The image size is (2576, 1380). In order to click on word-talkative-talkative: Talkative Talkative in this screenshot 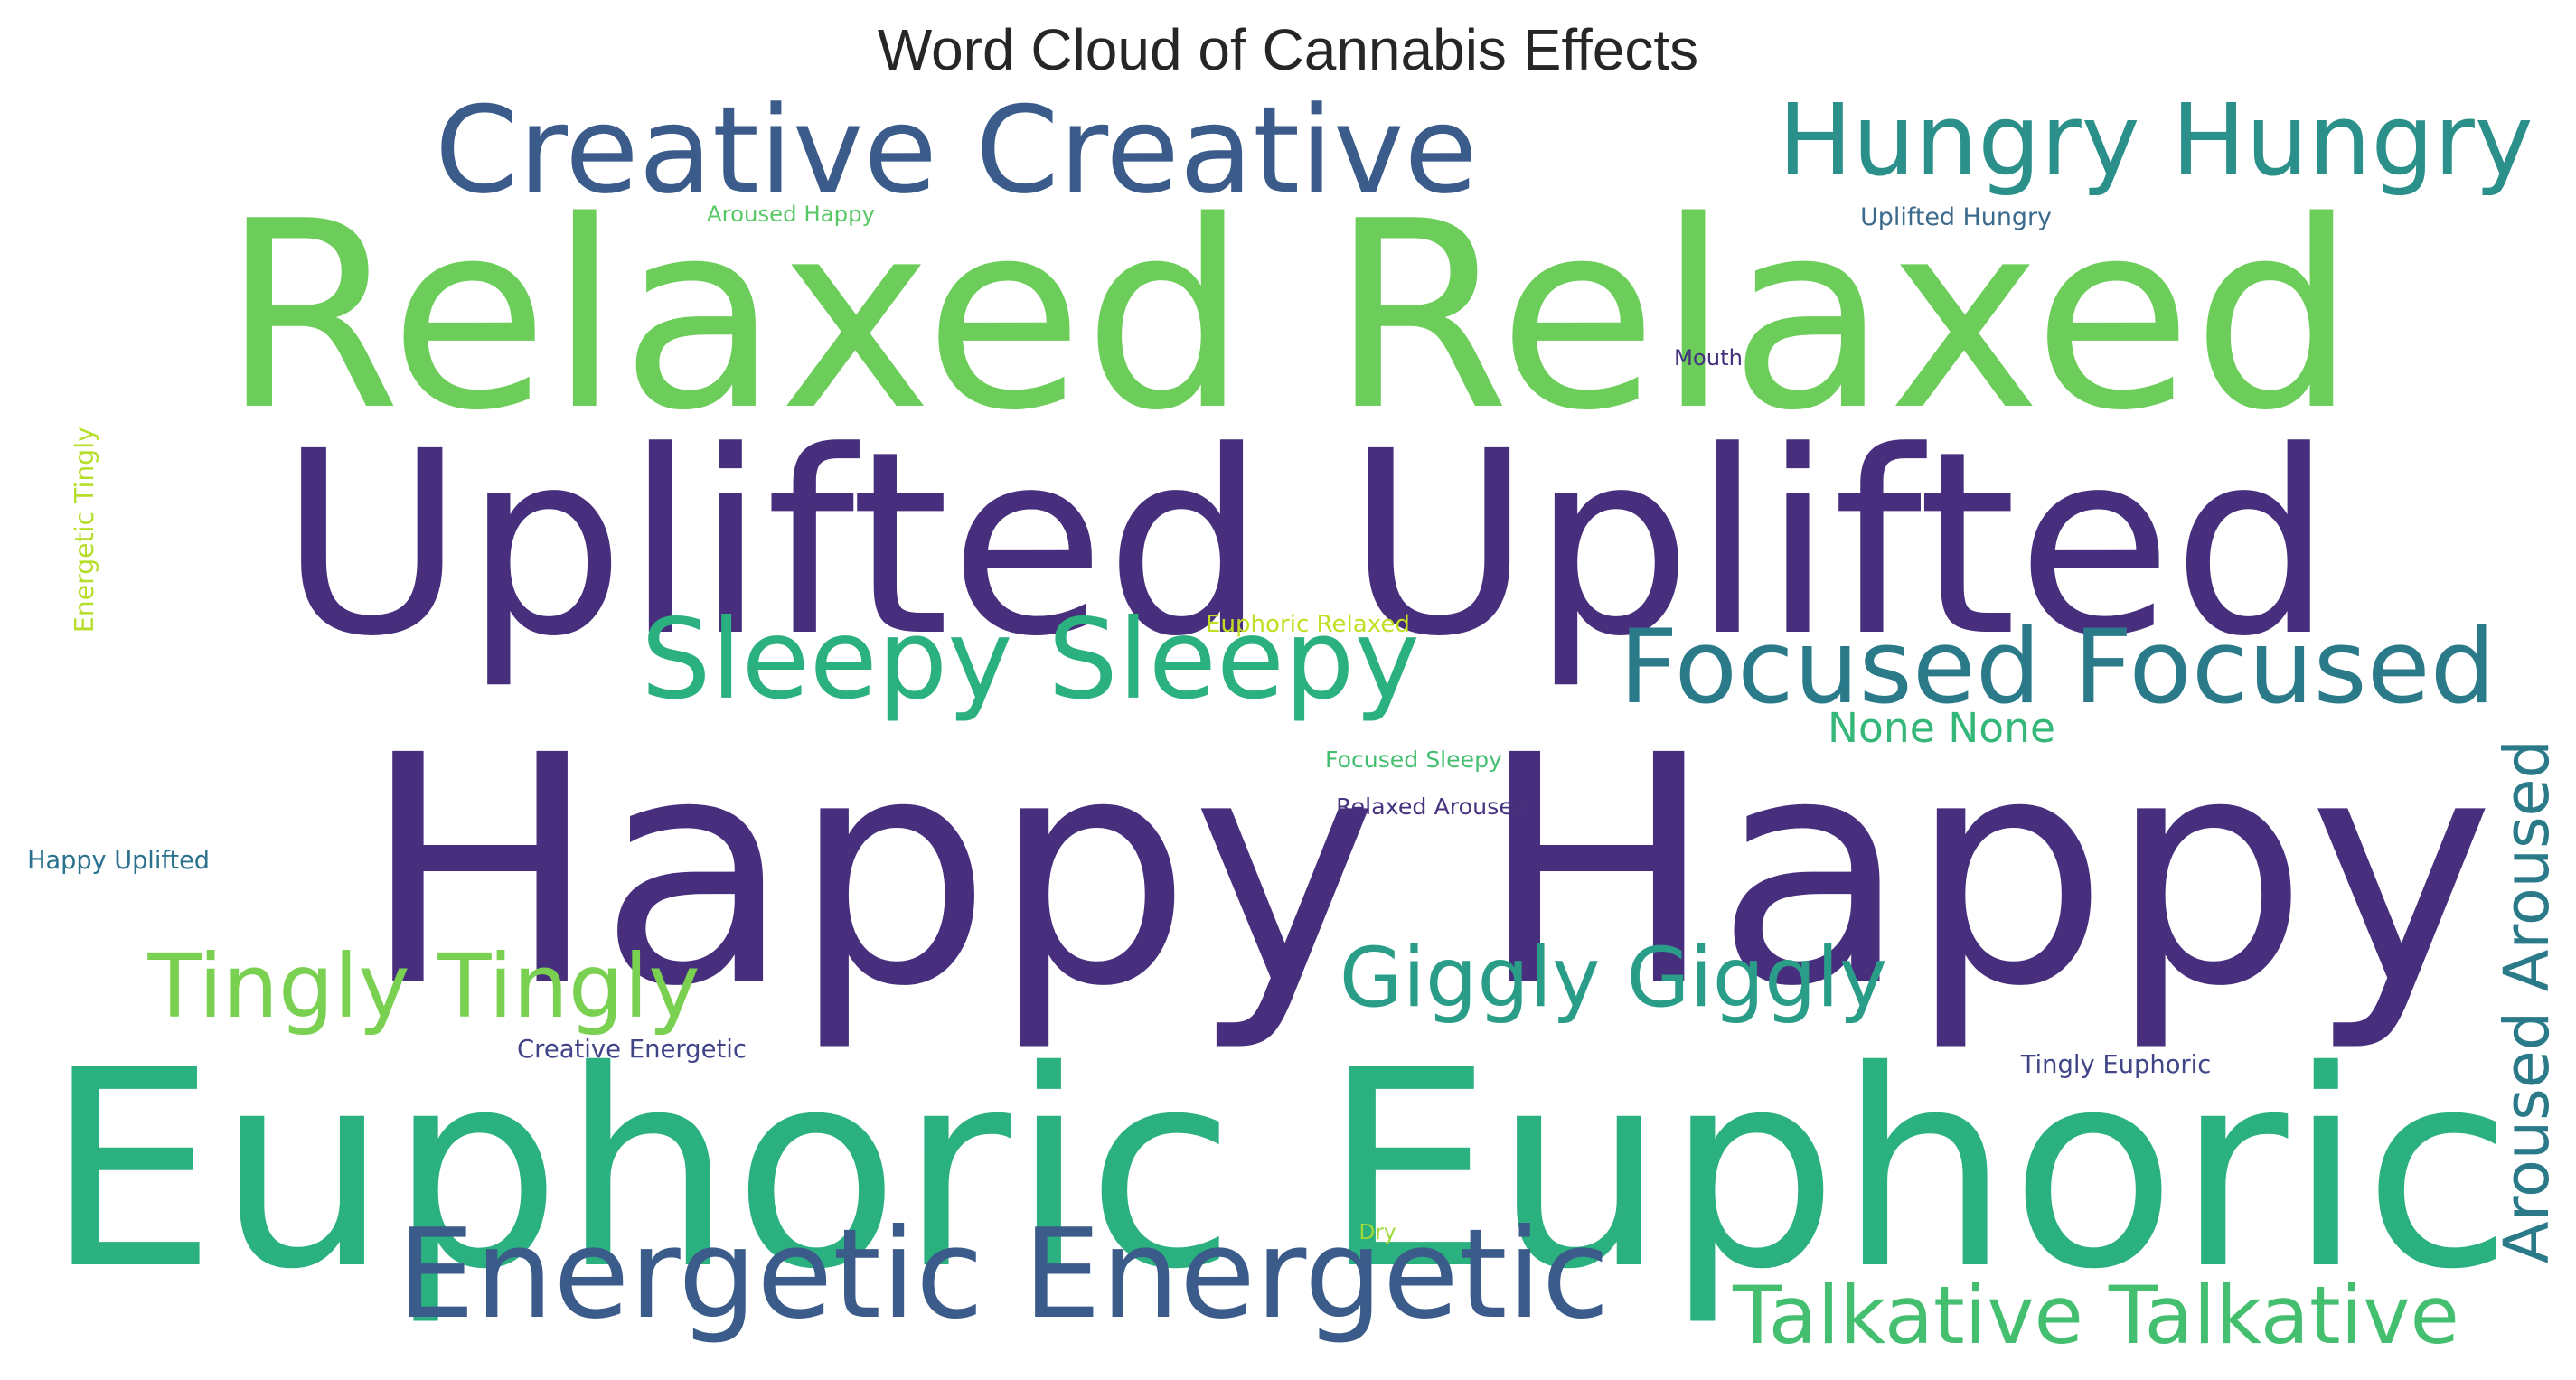, I will do `click(2096, 1315)`.